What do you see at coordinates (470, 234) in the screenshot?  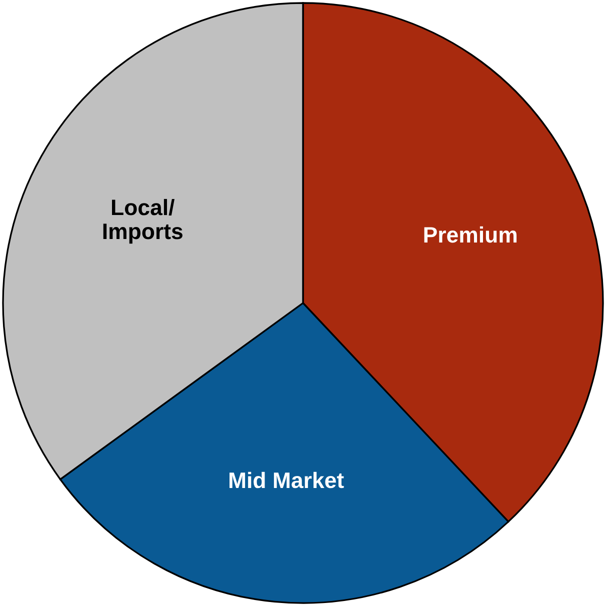 I see `slice-label: Premium` at bounding box center [470, 234].